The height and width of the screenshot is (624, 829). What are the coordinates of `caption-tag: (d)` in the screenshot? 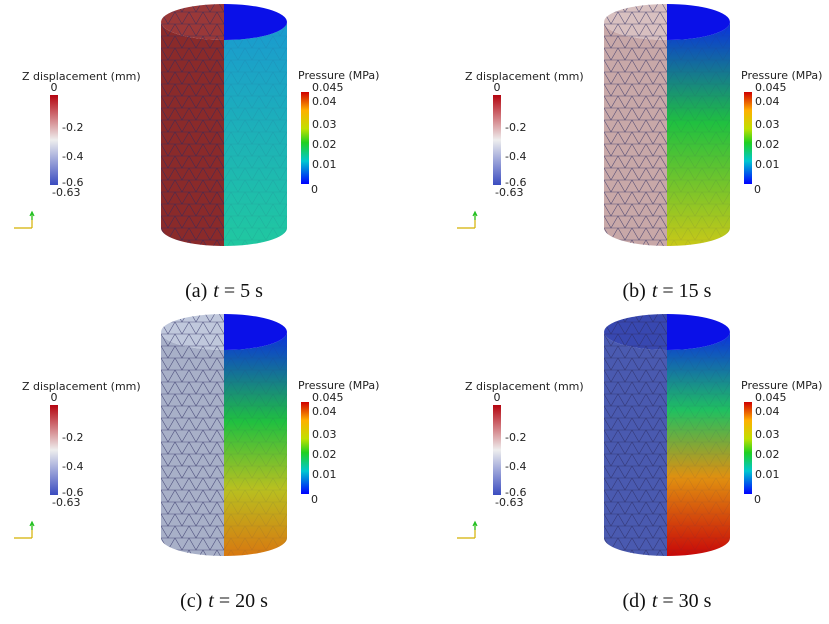 It's located at (634, 601).